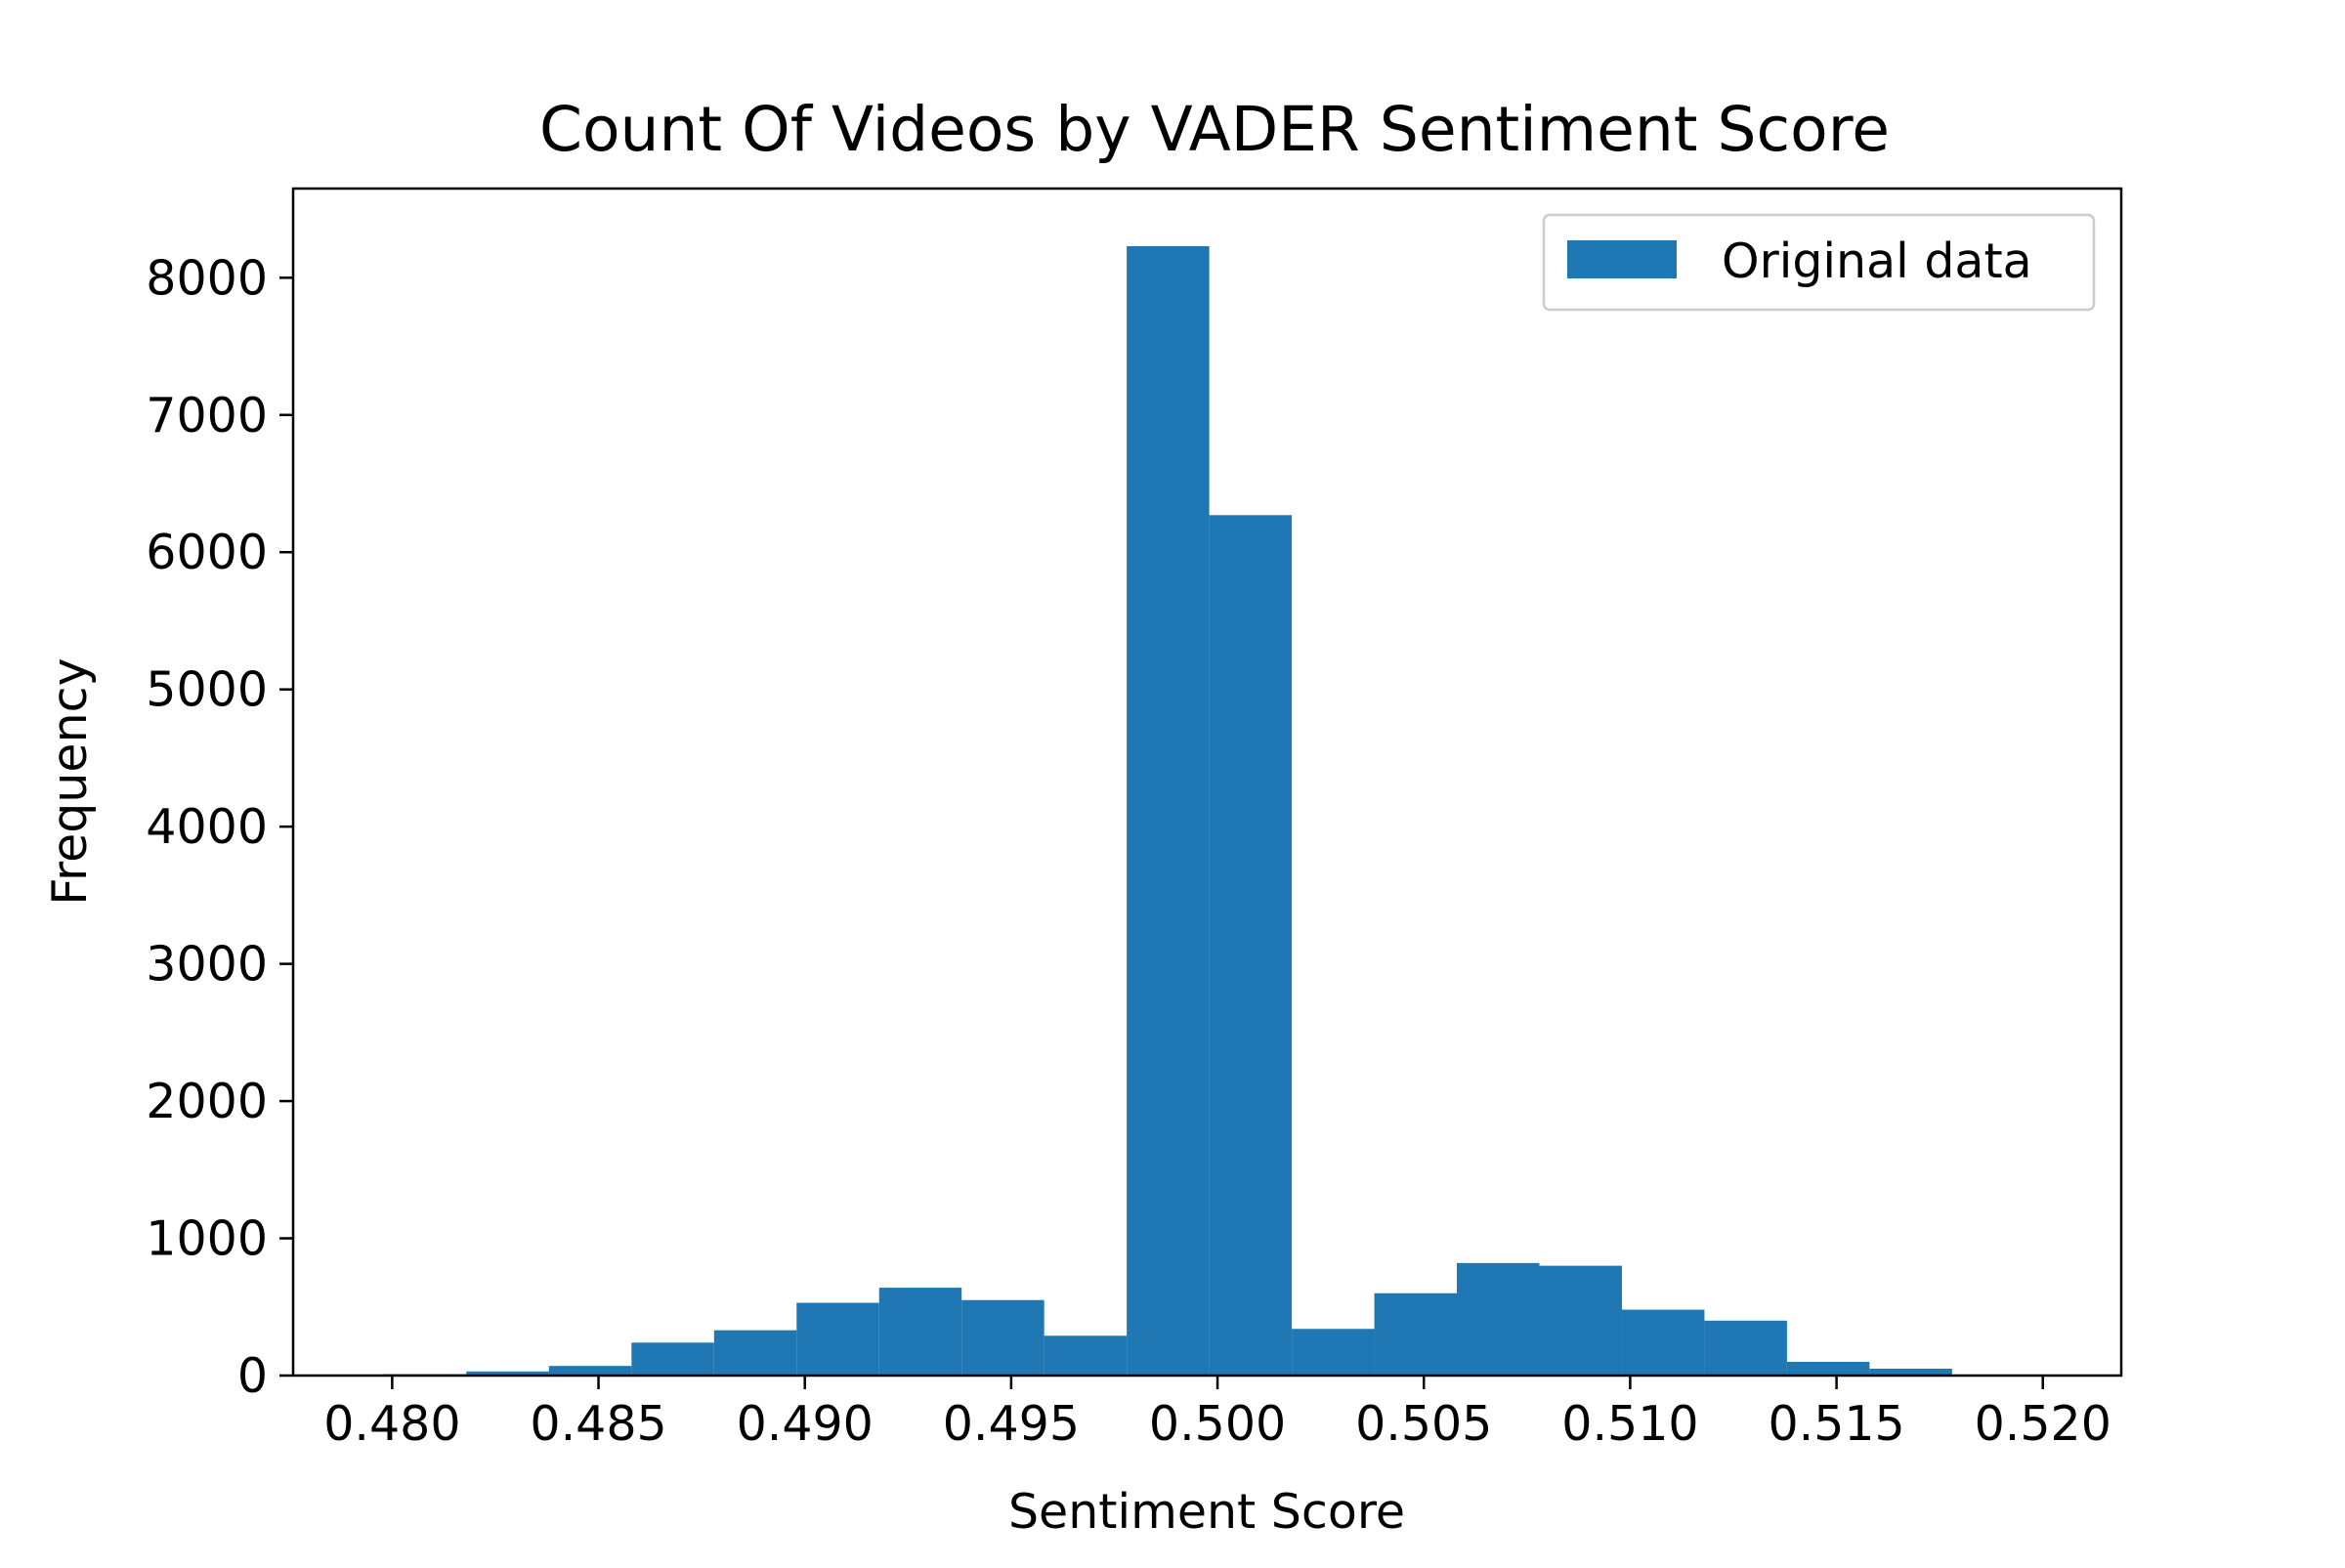  What do you see at coordinates (805, 1424) in the screenshot?
I see `x-tick-label: 0.490` at bounding box center [805, 1424].